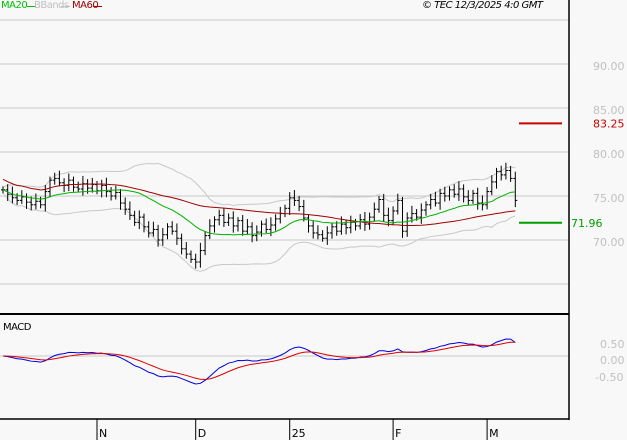 Image resolution: width=627 pixels, height=440 pixels. Describe the element at coordinates (612, 360) in the screenshot. I see `macd-tick-label: 0.00` at that location.